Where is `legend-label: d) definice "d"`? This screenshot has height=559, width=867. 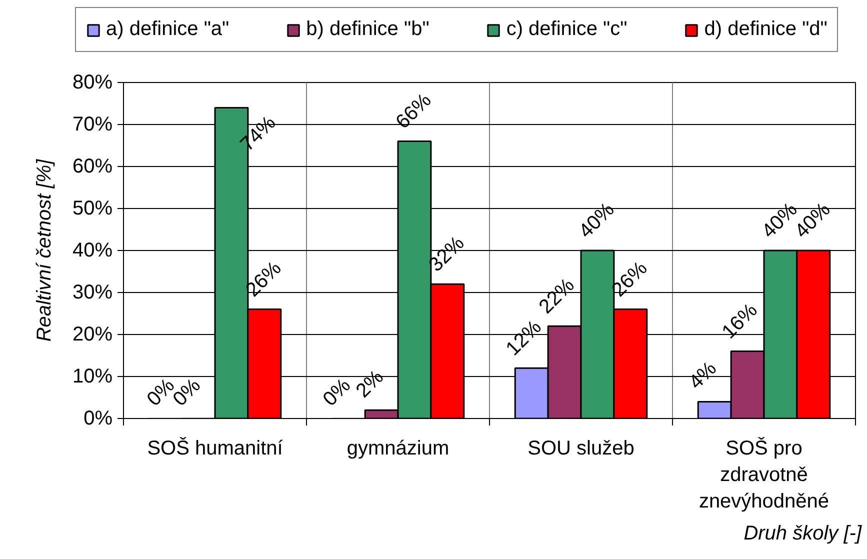 legend-label: d) definice "d" is located at coordinates (766, 29).